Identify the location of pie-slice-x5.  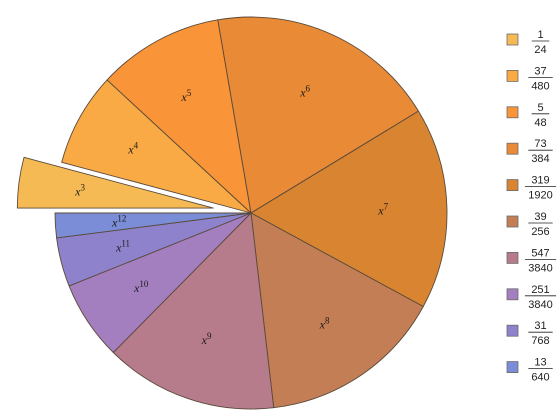
(179, 116).